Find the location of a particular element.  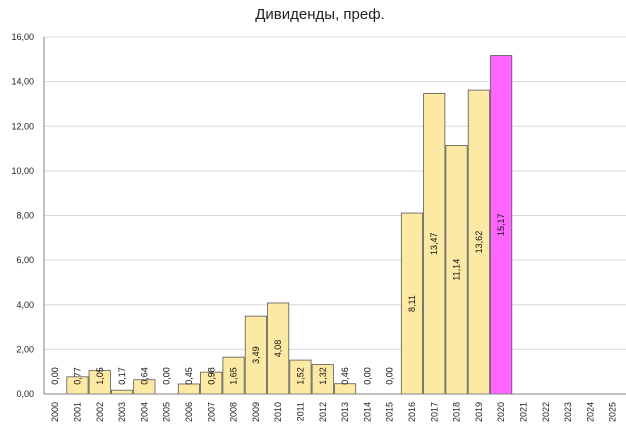

x-tick-label: 2024 is located at coordinates (590, 412).